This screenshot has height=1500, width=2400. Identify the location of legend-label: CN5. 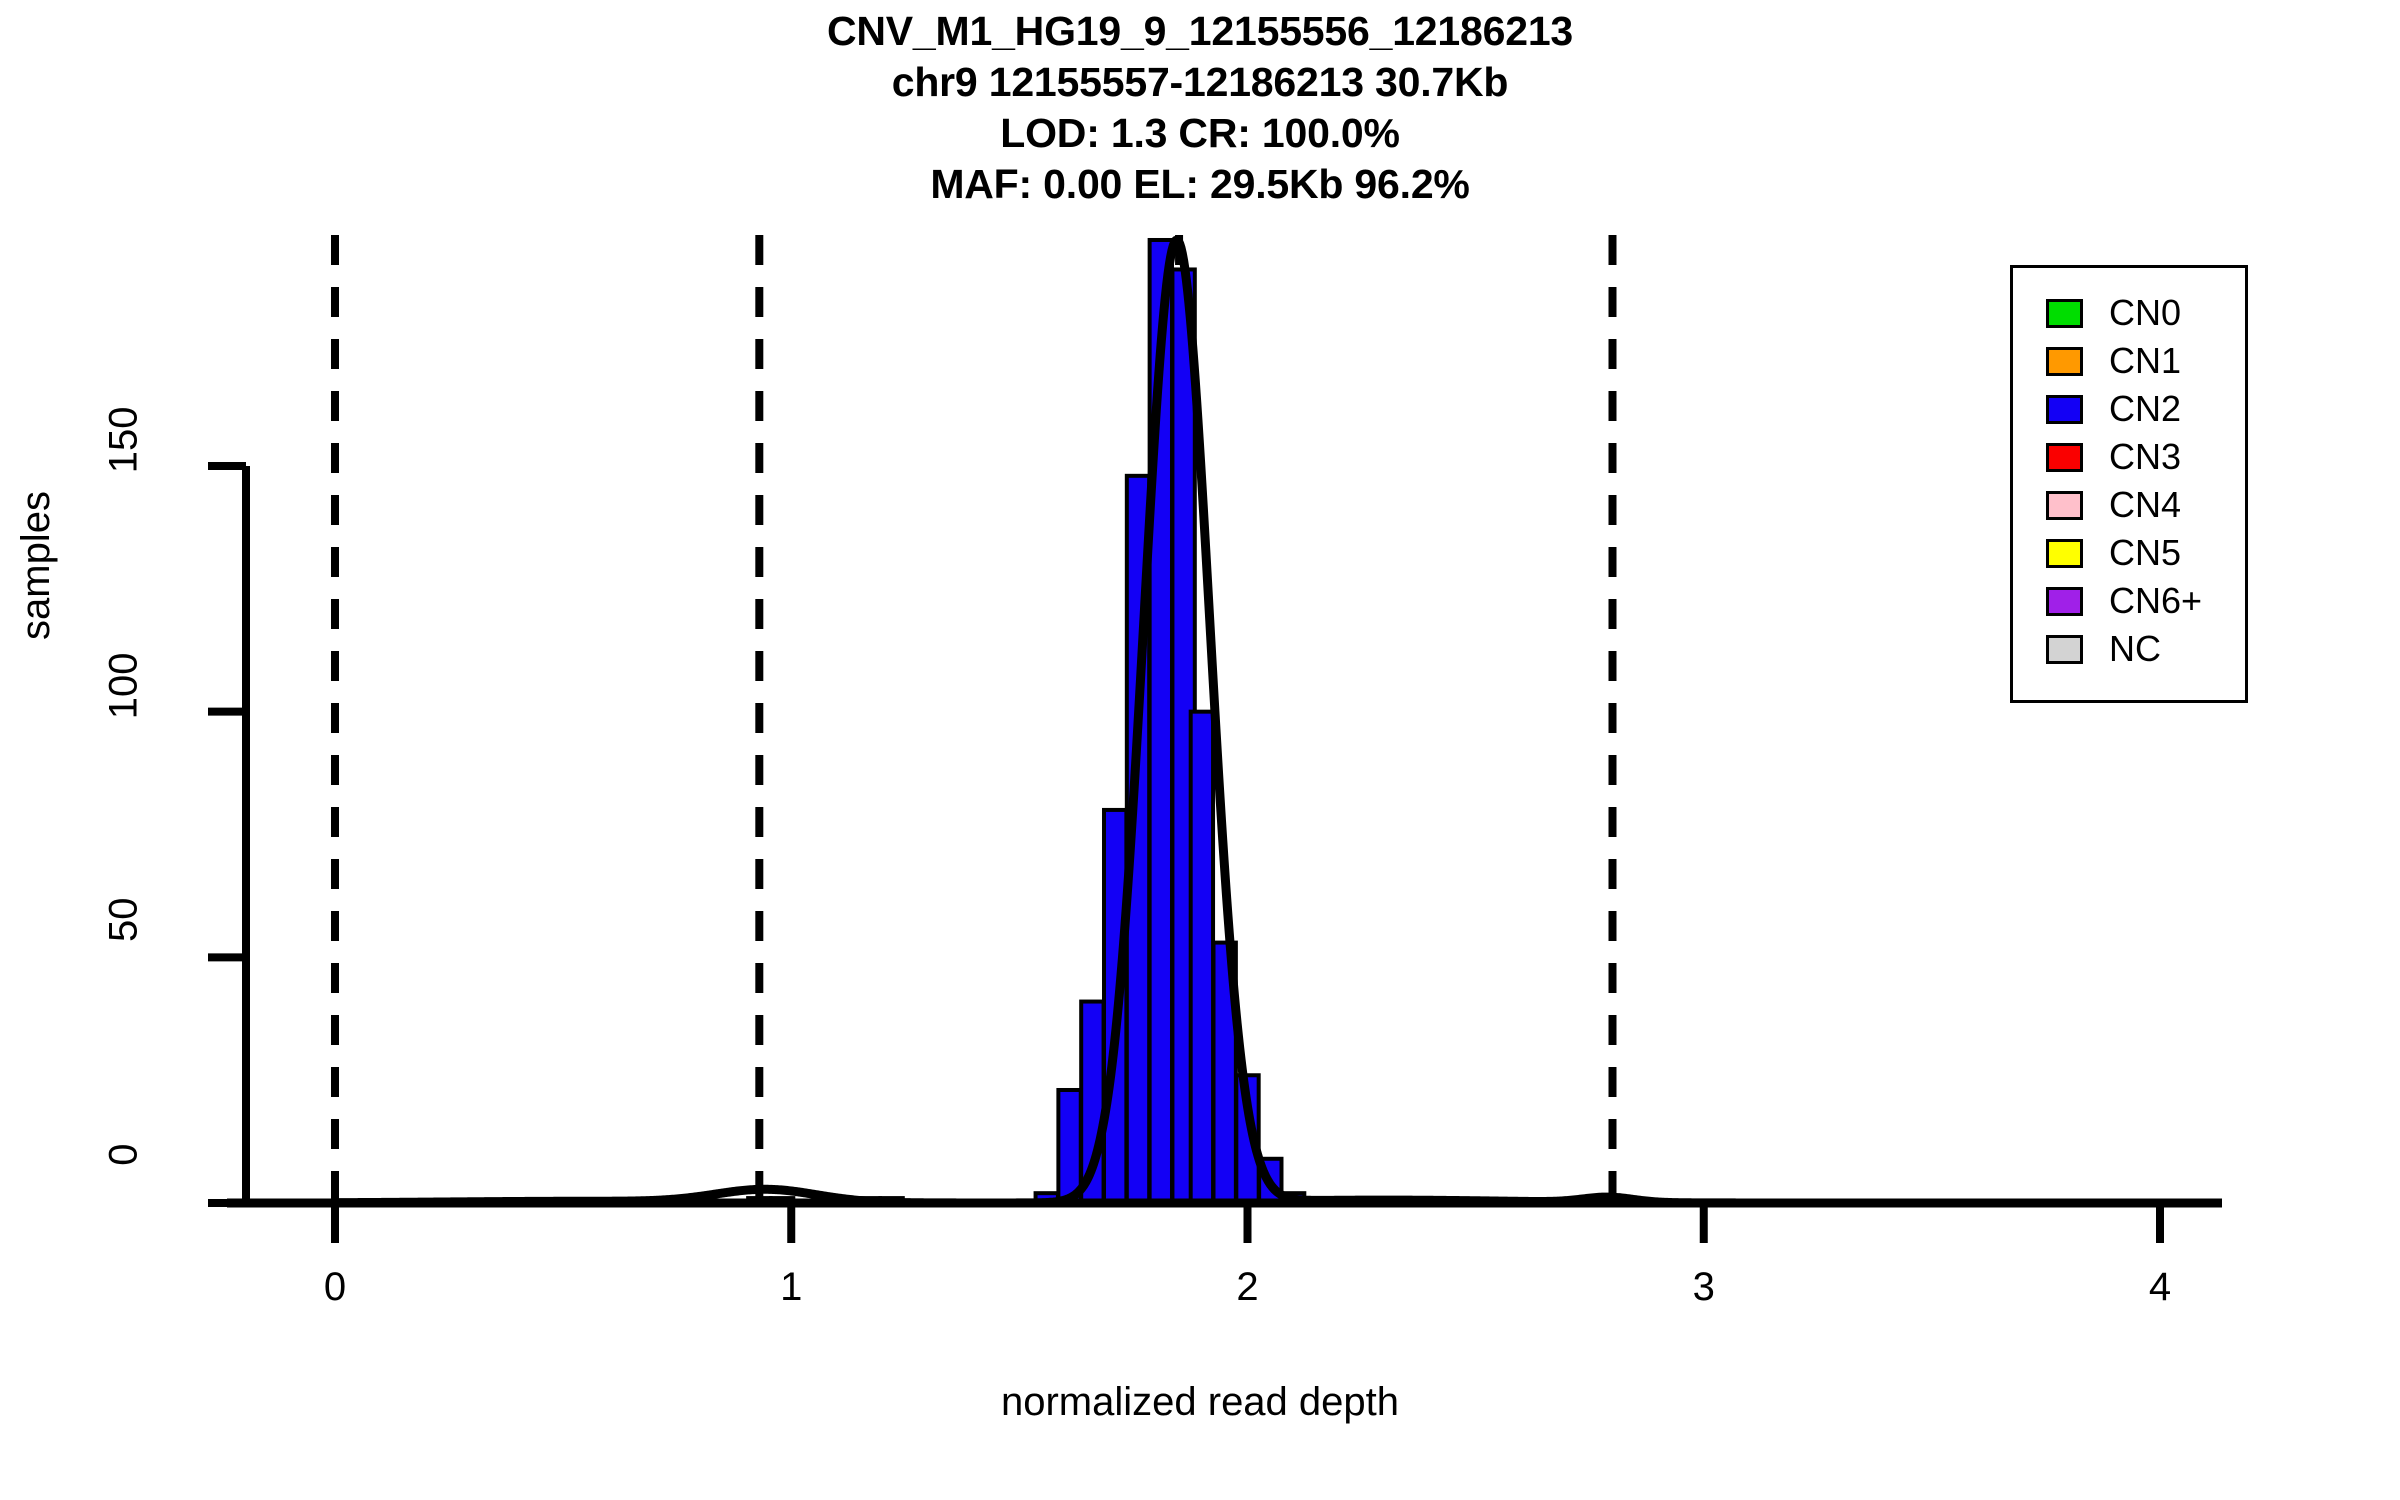
(2145, 552).